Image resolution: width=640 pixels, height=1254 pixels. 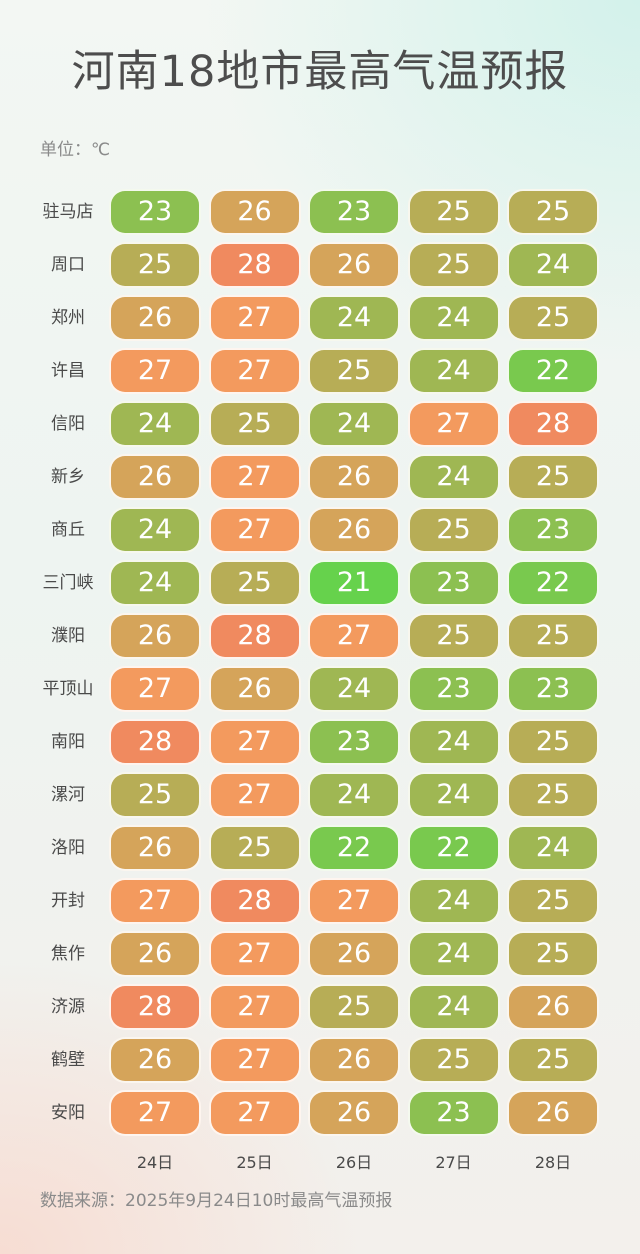 I want to click on column-label: 25日, so click(x=254, y=1162).